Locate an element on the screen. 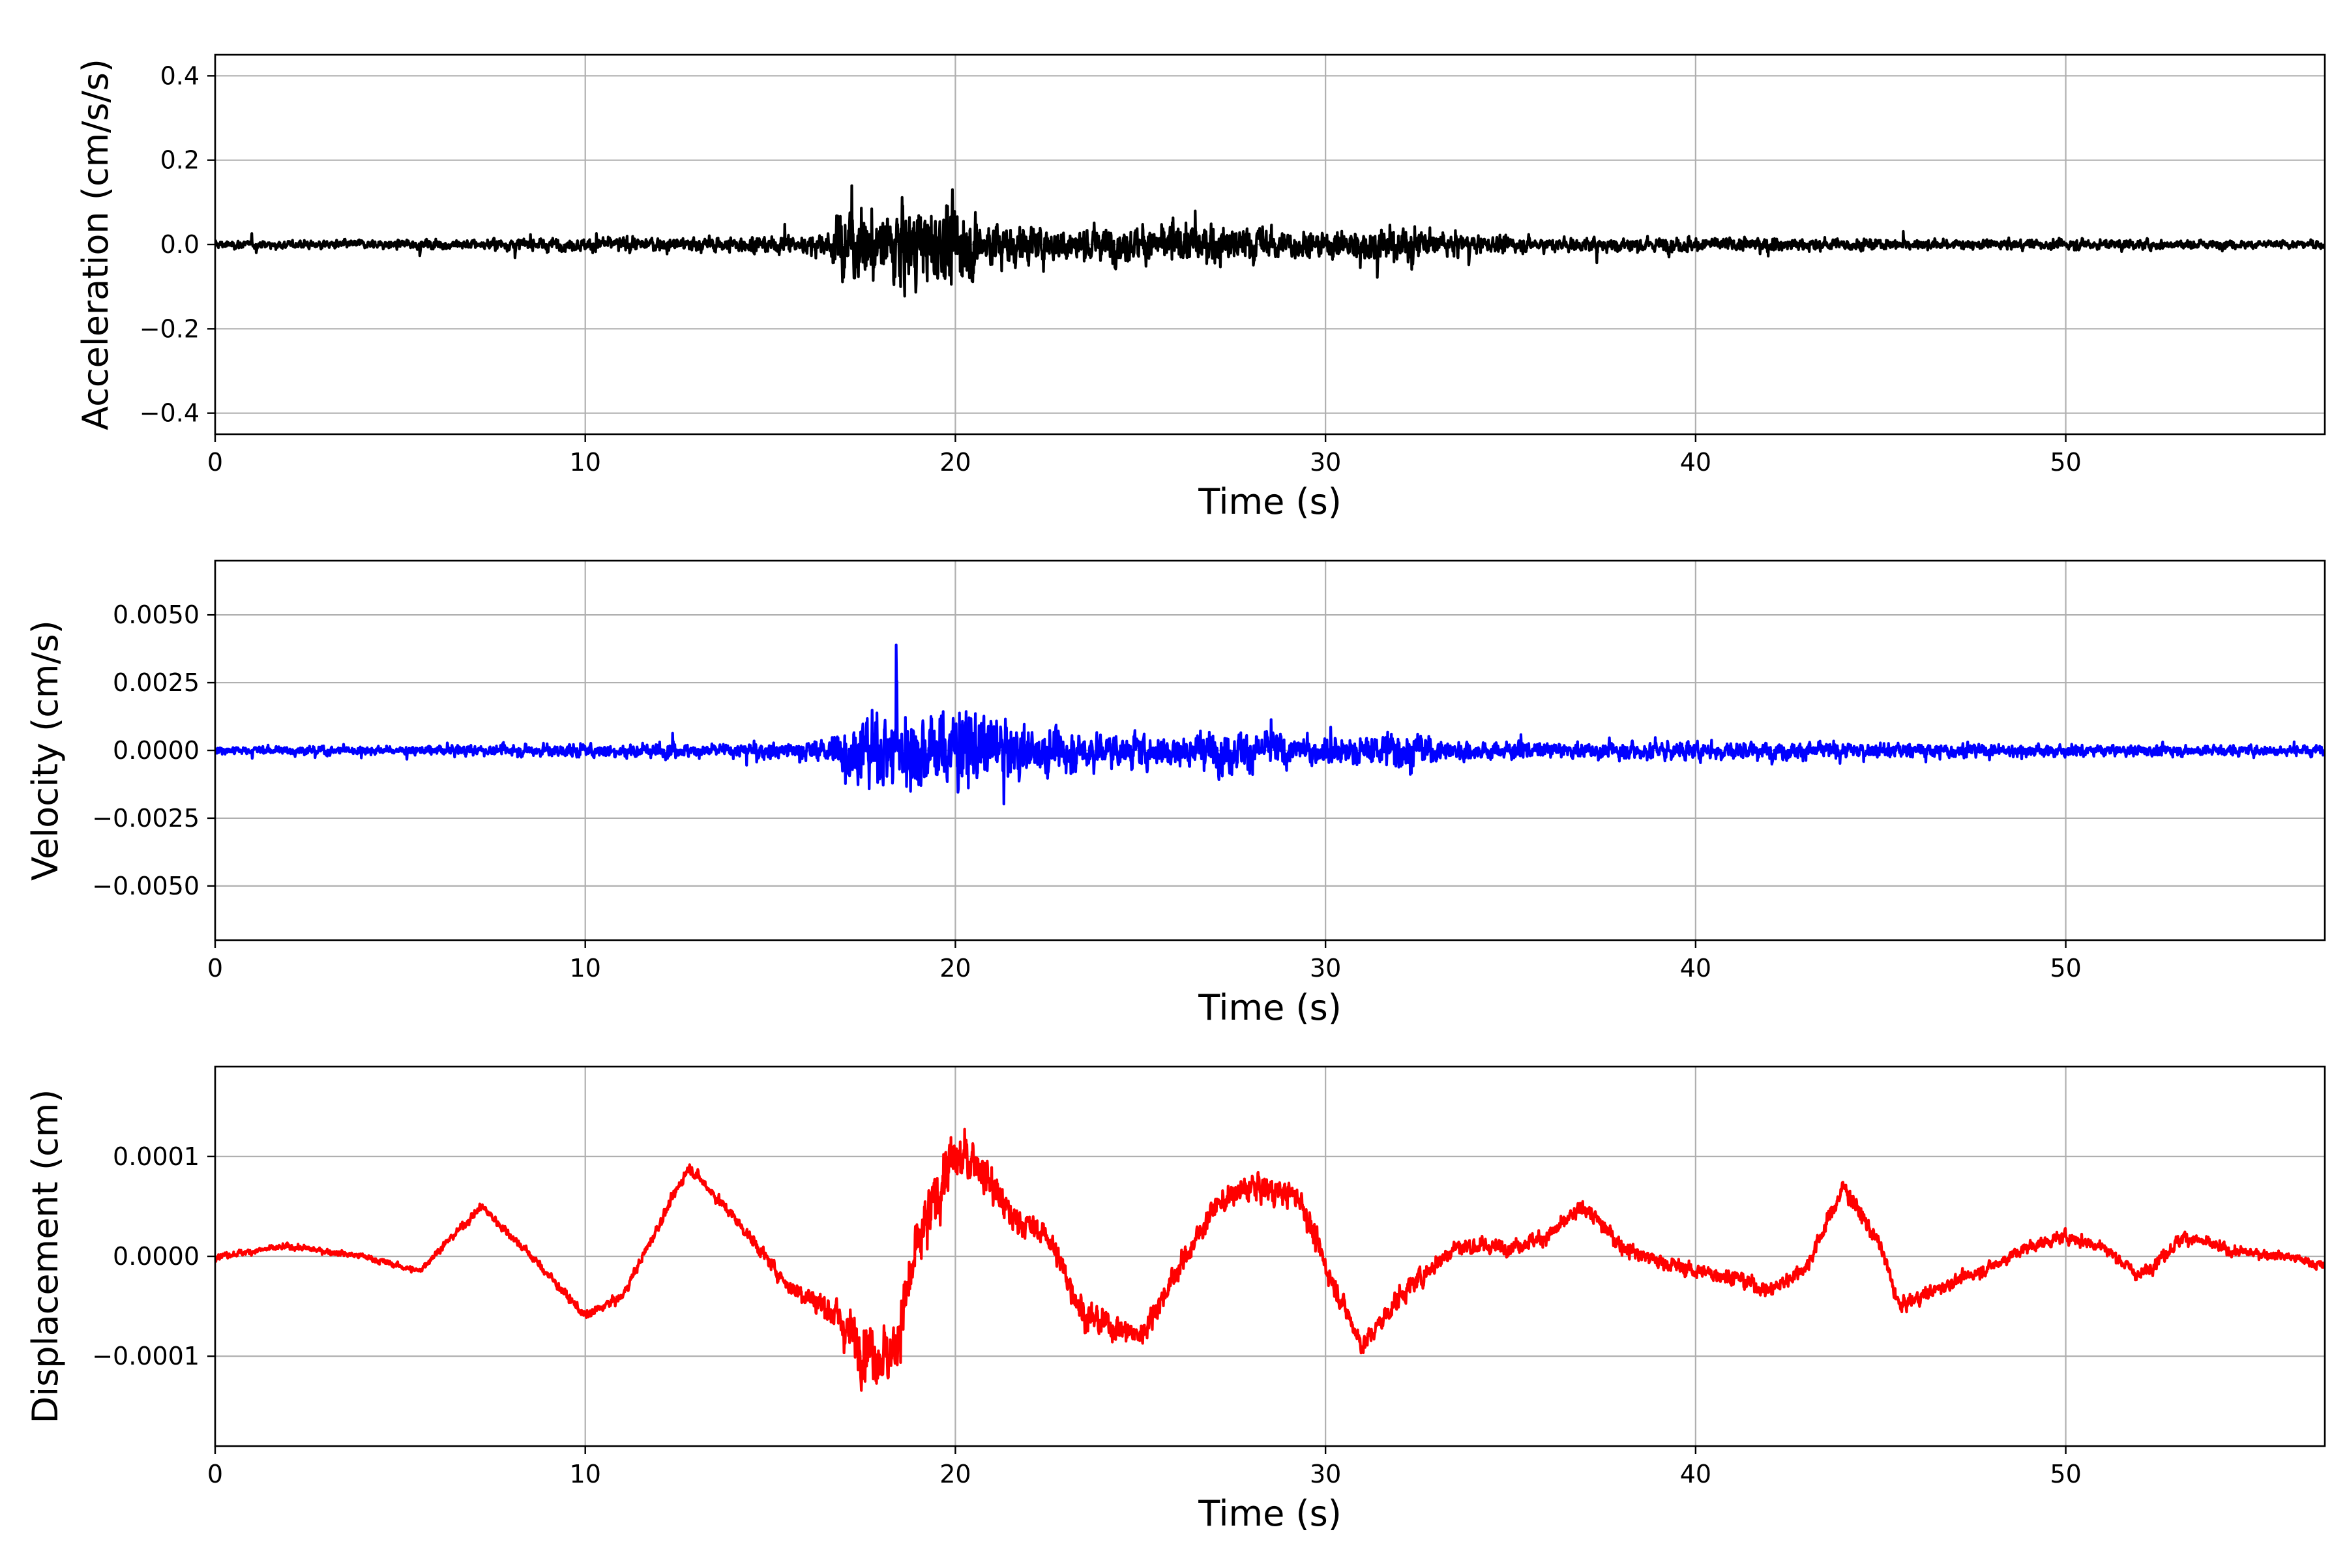 The width and height of the screenshot is (2347, 1568). acceleration-ytick-label-4: 0.4 is located at coordinates (179, 76).